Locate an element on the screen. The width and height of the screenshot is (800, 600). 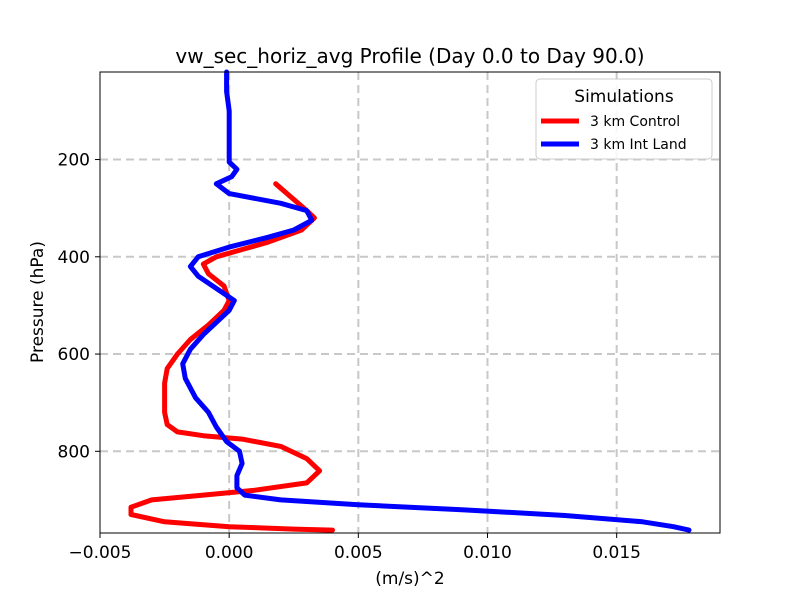
y-tick-label: 600 is located at coordinates (74, 355).